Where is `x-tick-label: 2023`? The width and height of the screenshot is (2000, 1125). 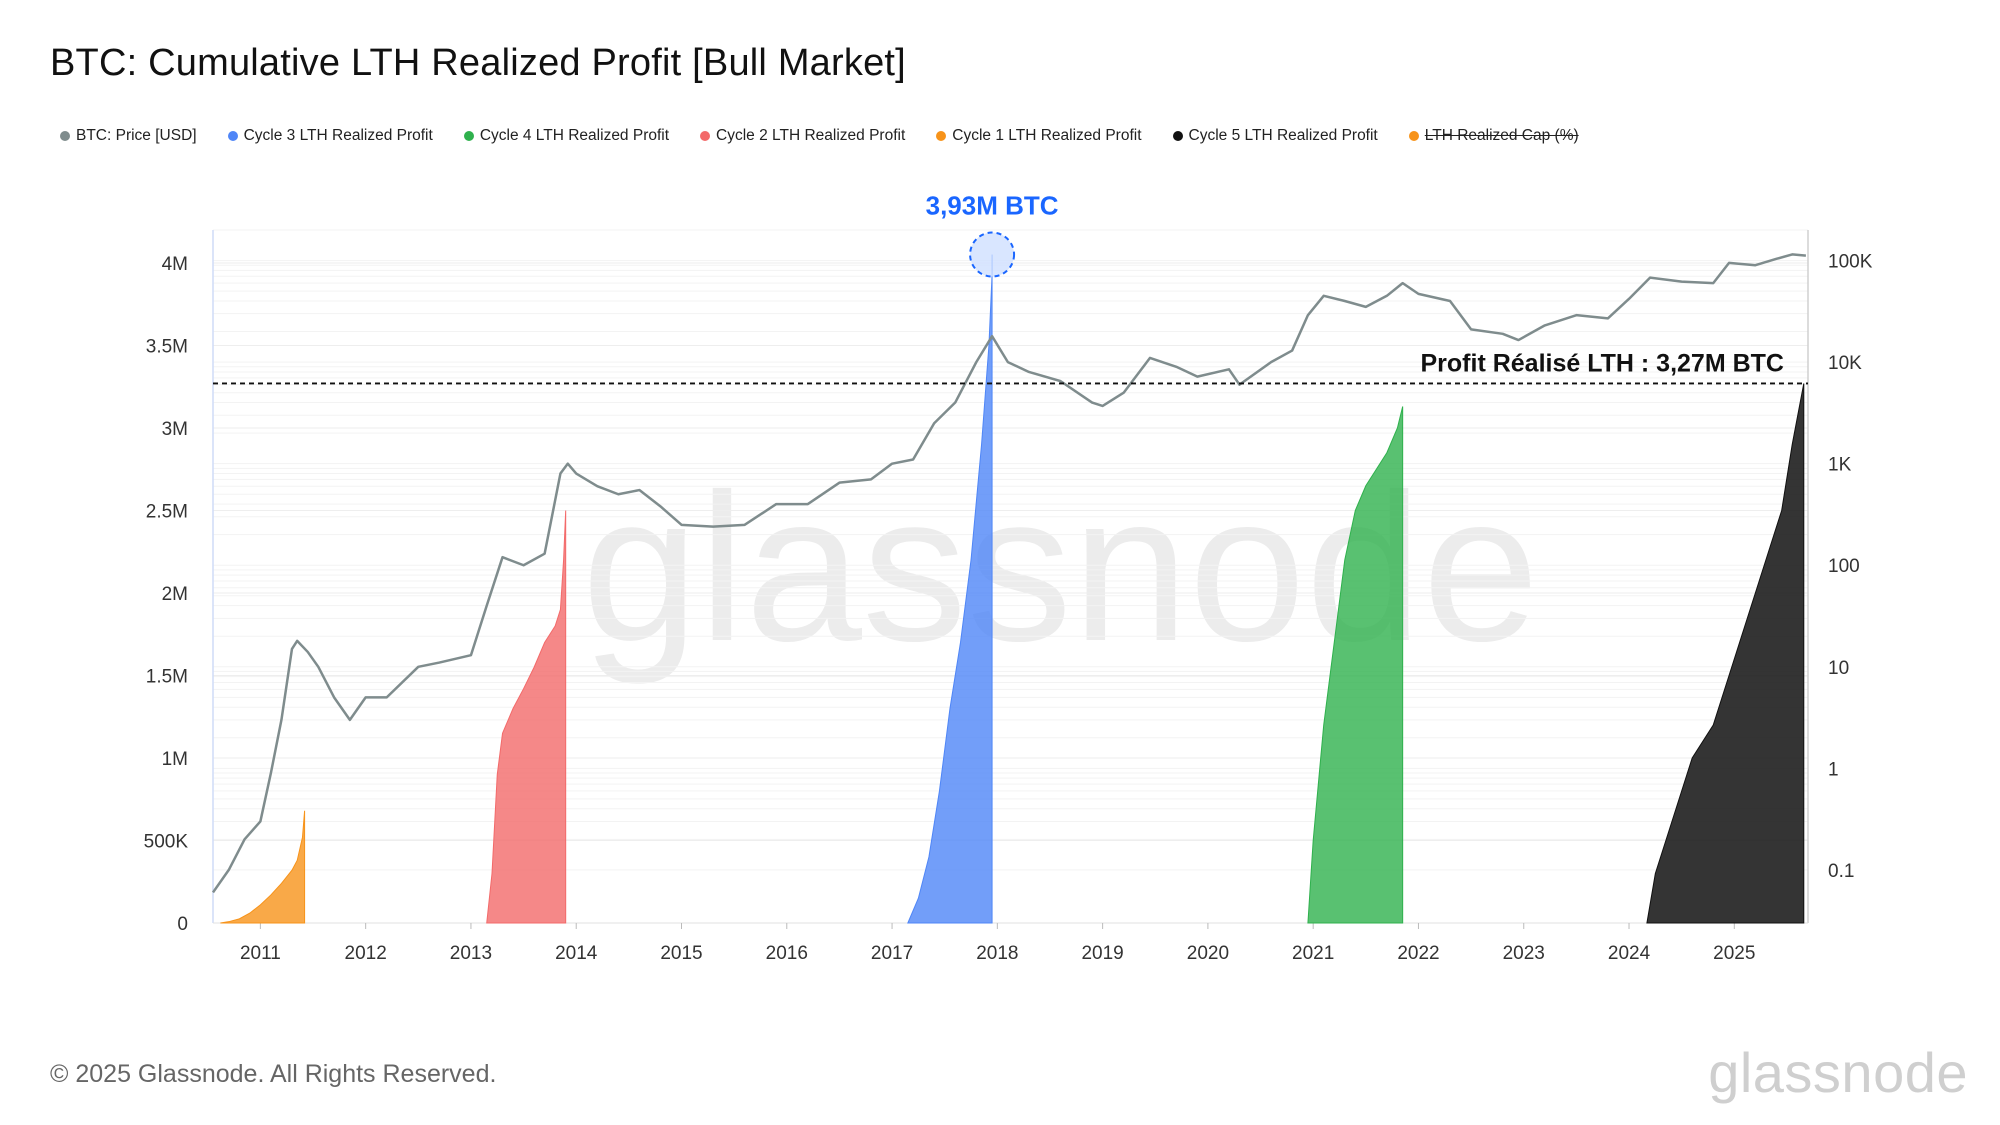
x-tick-label: 2023 is located at coordinates (1524, 953).